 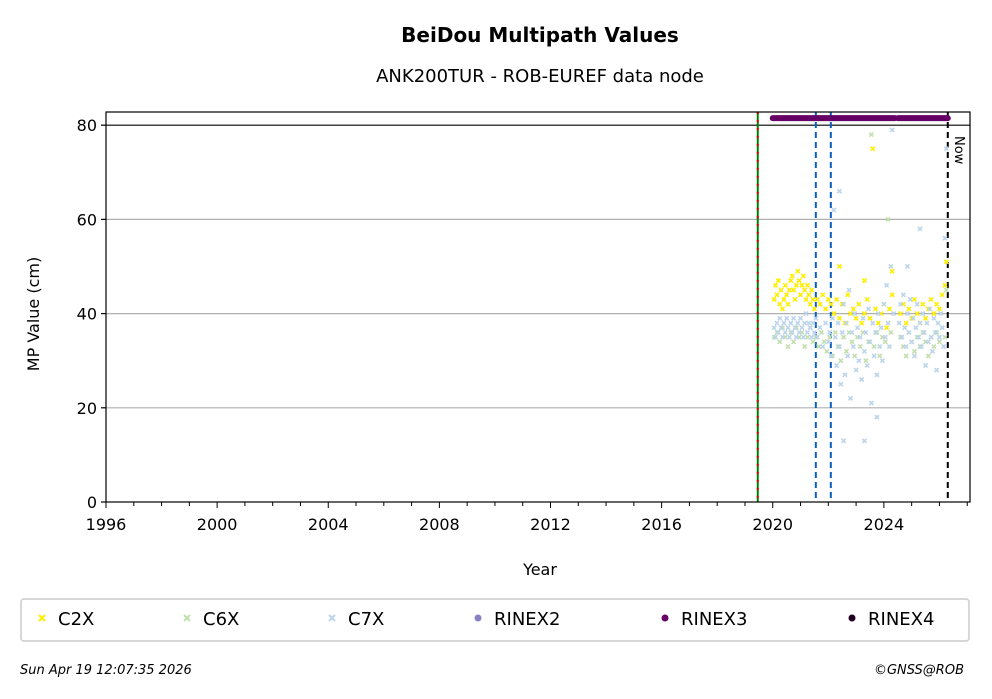 I want to click on x-axis-label: Year, so click(x=539, y=569).